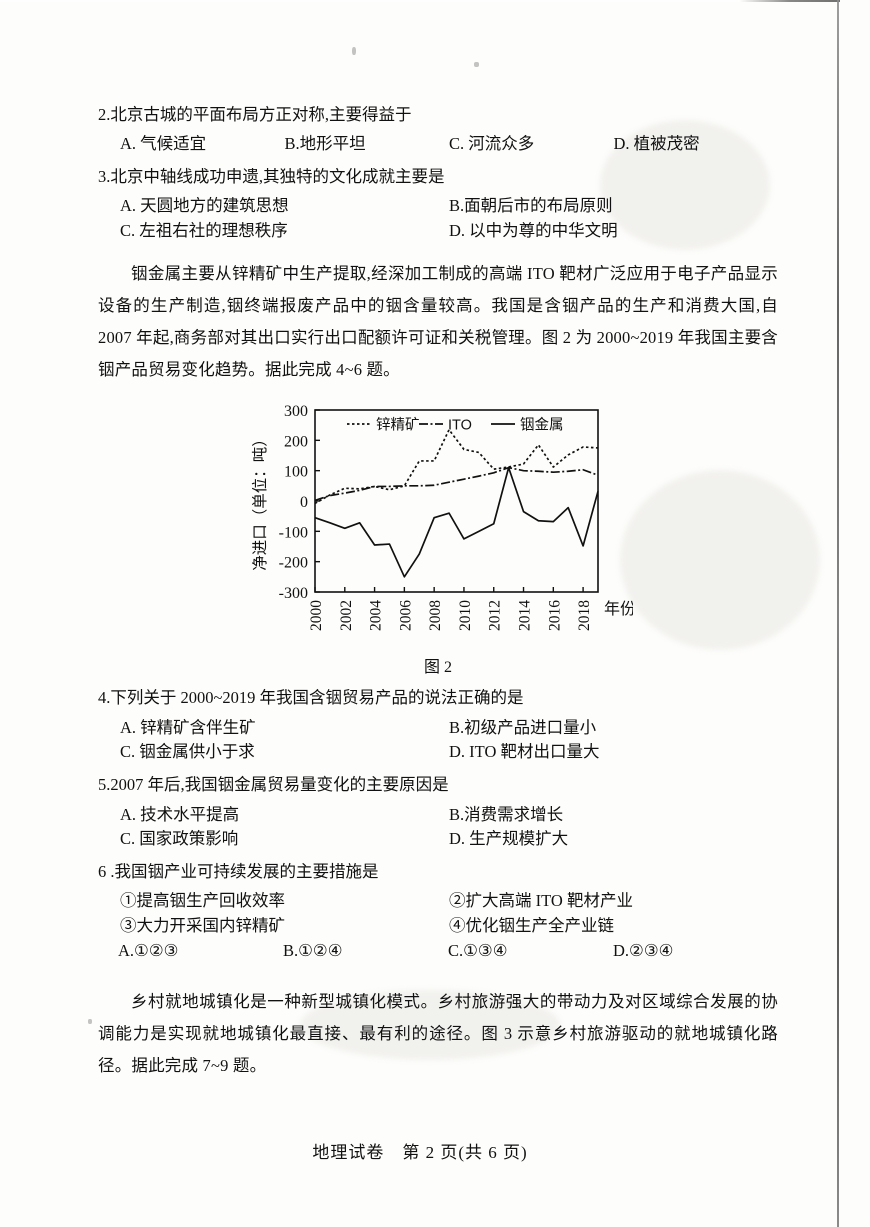 This screenshot has width=870, height=1227. I want to click on y-tick-label: 100, so click(296, 472).